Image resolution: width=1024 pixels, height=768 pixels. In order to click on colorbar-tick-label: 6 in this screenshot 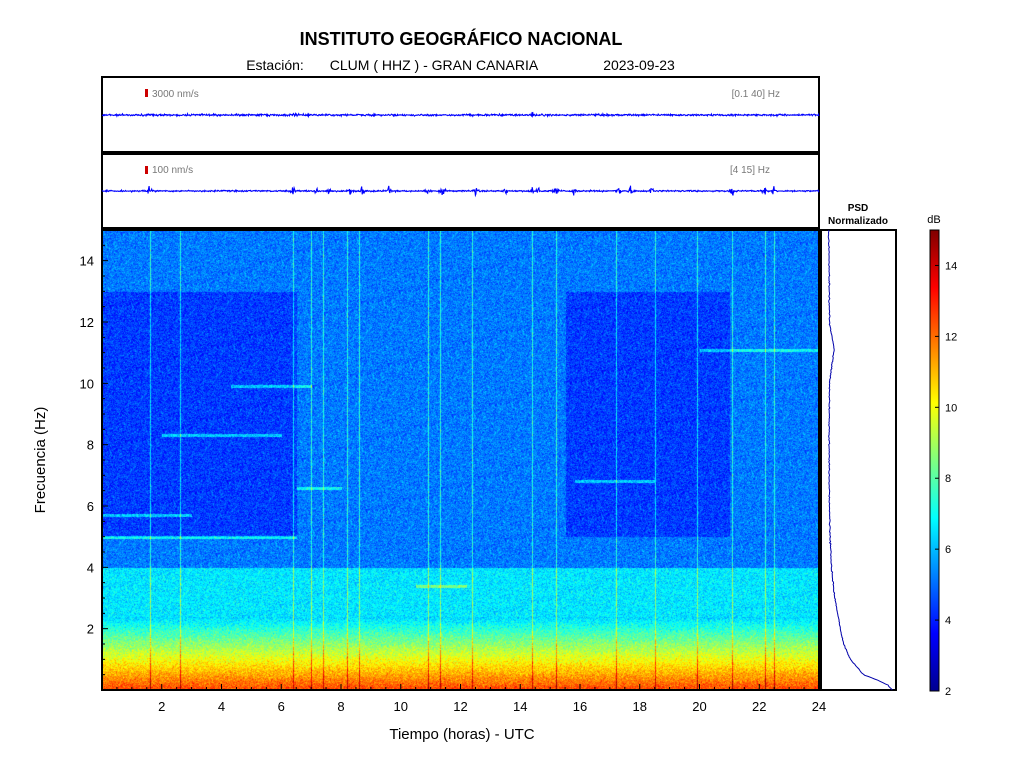, I will do `click(948, 550)`.